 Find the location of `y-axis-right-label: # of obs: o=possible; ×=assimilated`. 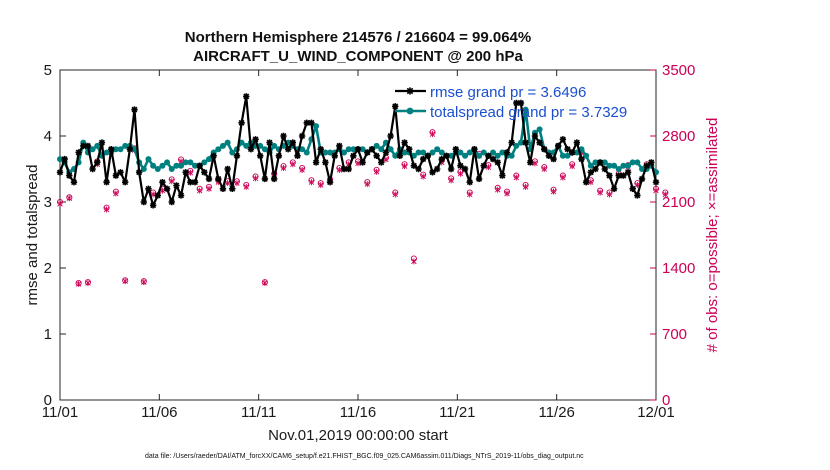

y-axis-right-label: # of obs: o=possible; ×=assimilated is located at coordinates (712, 235).